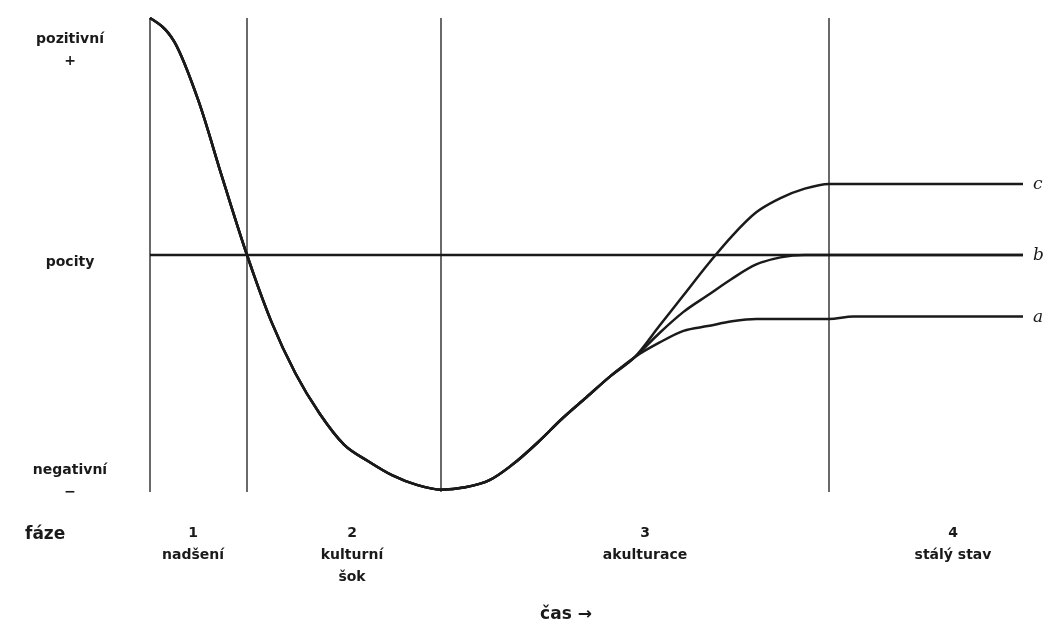  I want to click on text: 1 nadšení, so click(193, 543).